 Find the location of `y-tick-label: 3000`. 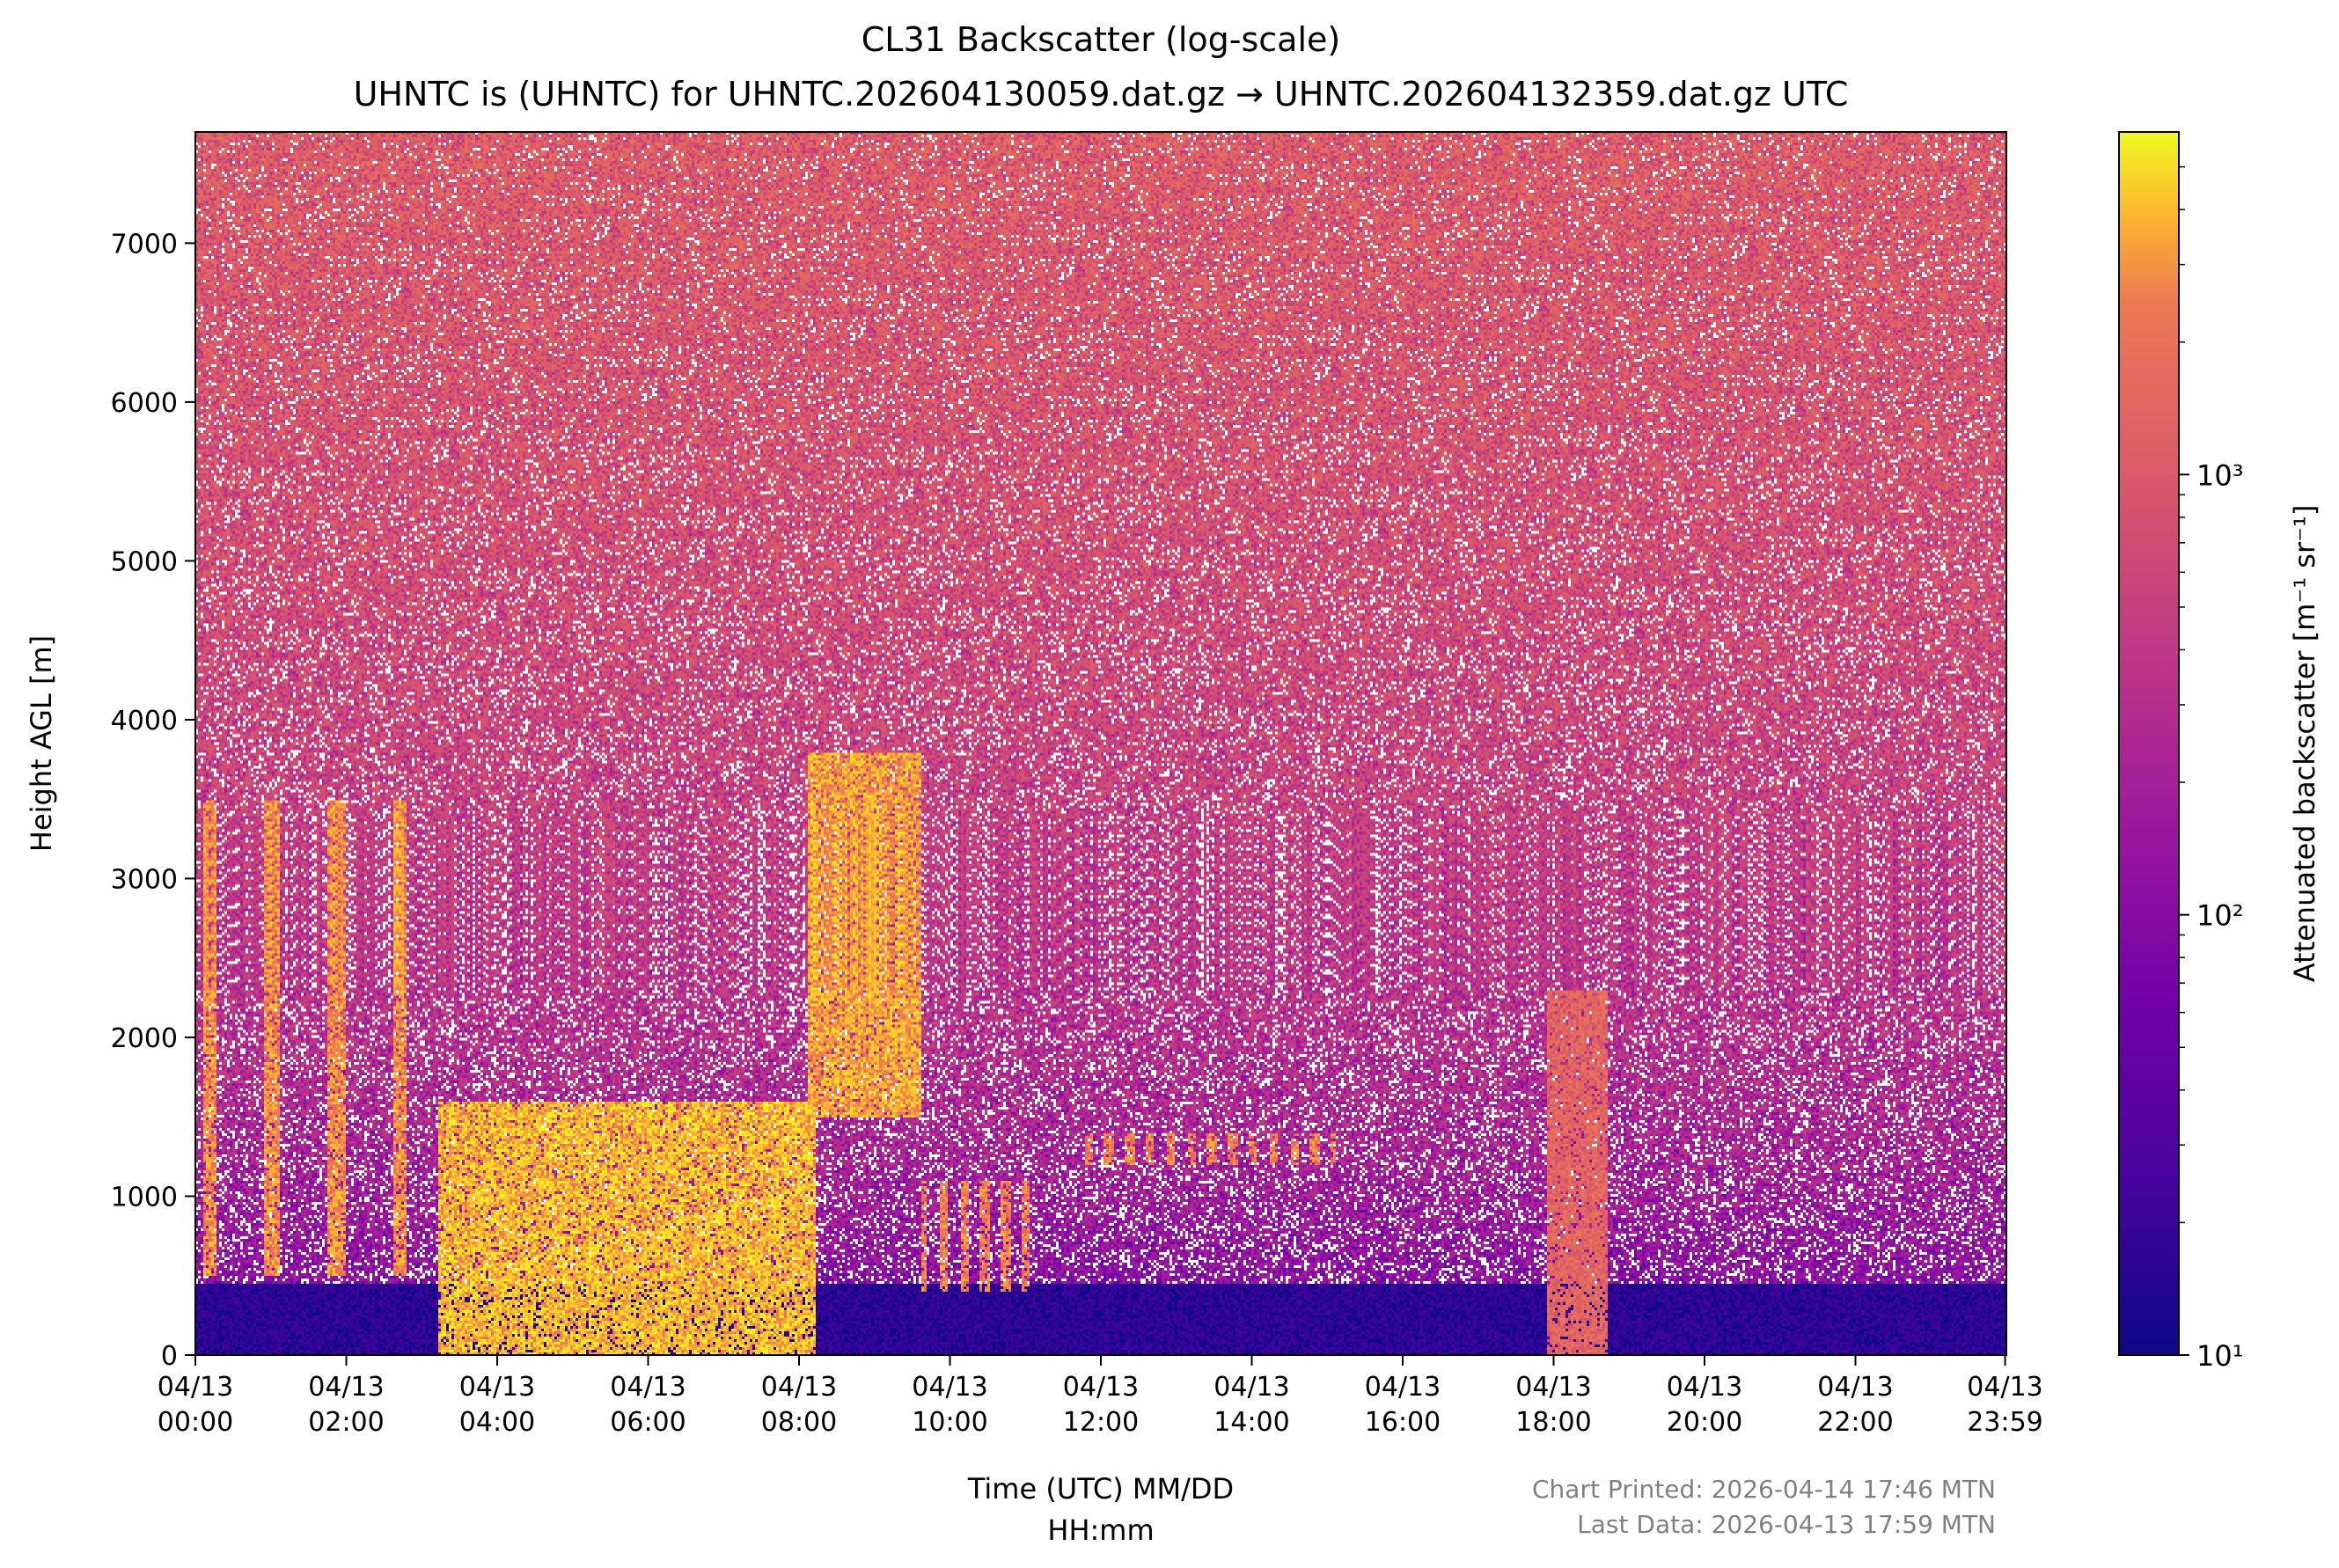

y-tick-label: 3000 is located at coordinates (144, 879).